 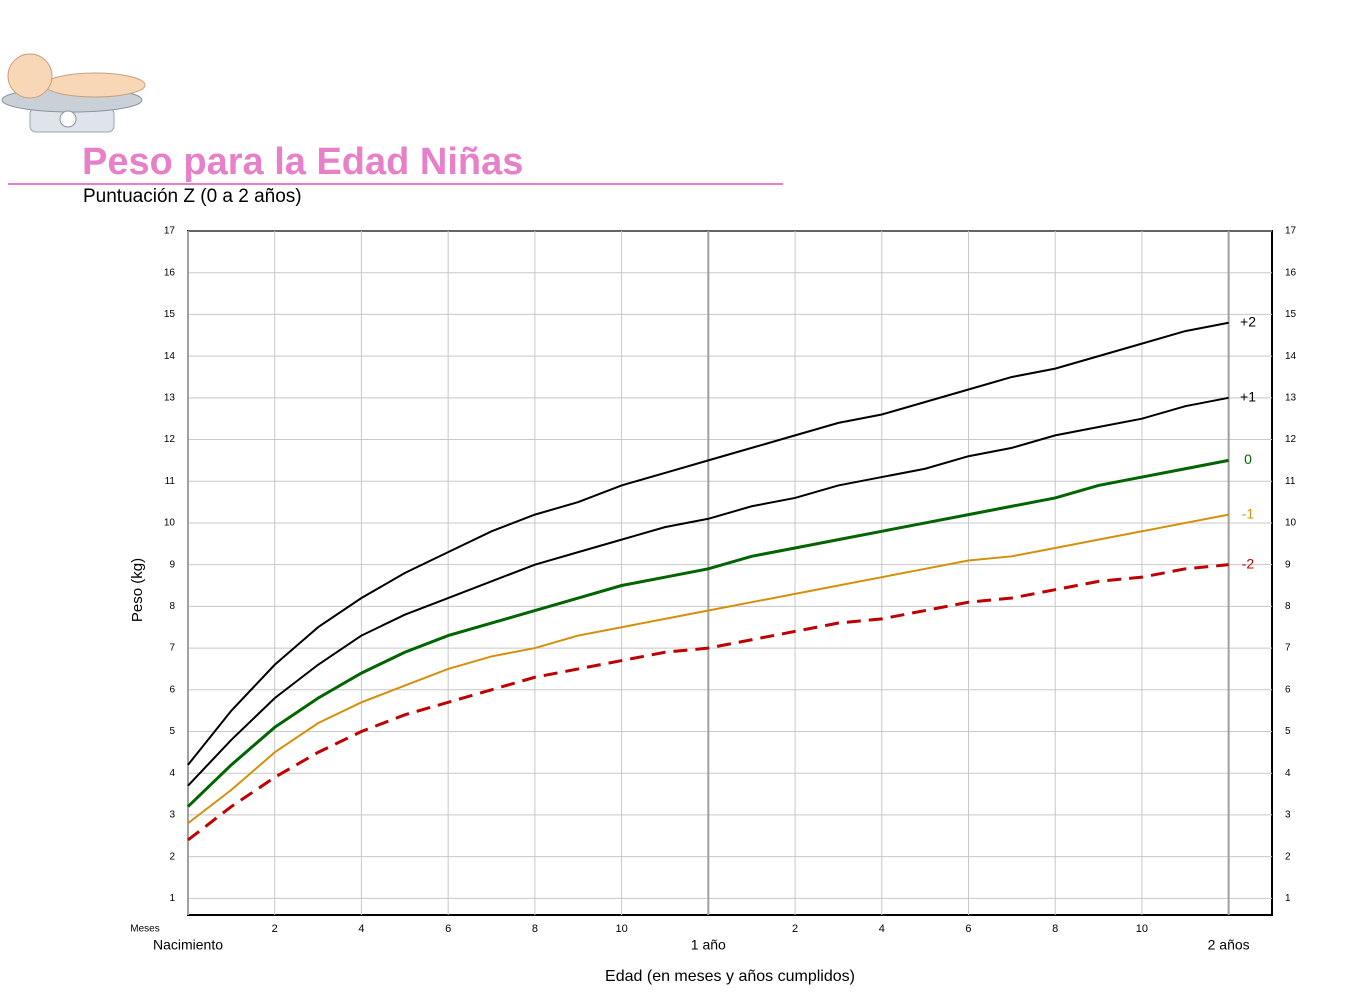 I want to click on y-tick-label-right: 2, so click(x=1288, y=856).